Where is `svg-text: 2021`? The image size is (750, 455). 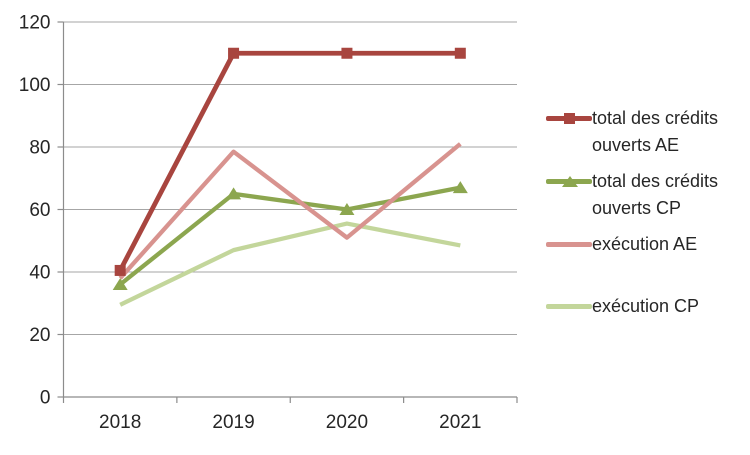 svg-text: 2021 is located at coordinates (460, 422).